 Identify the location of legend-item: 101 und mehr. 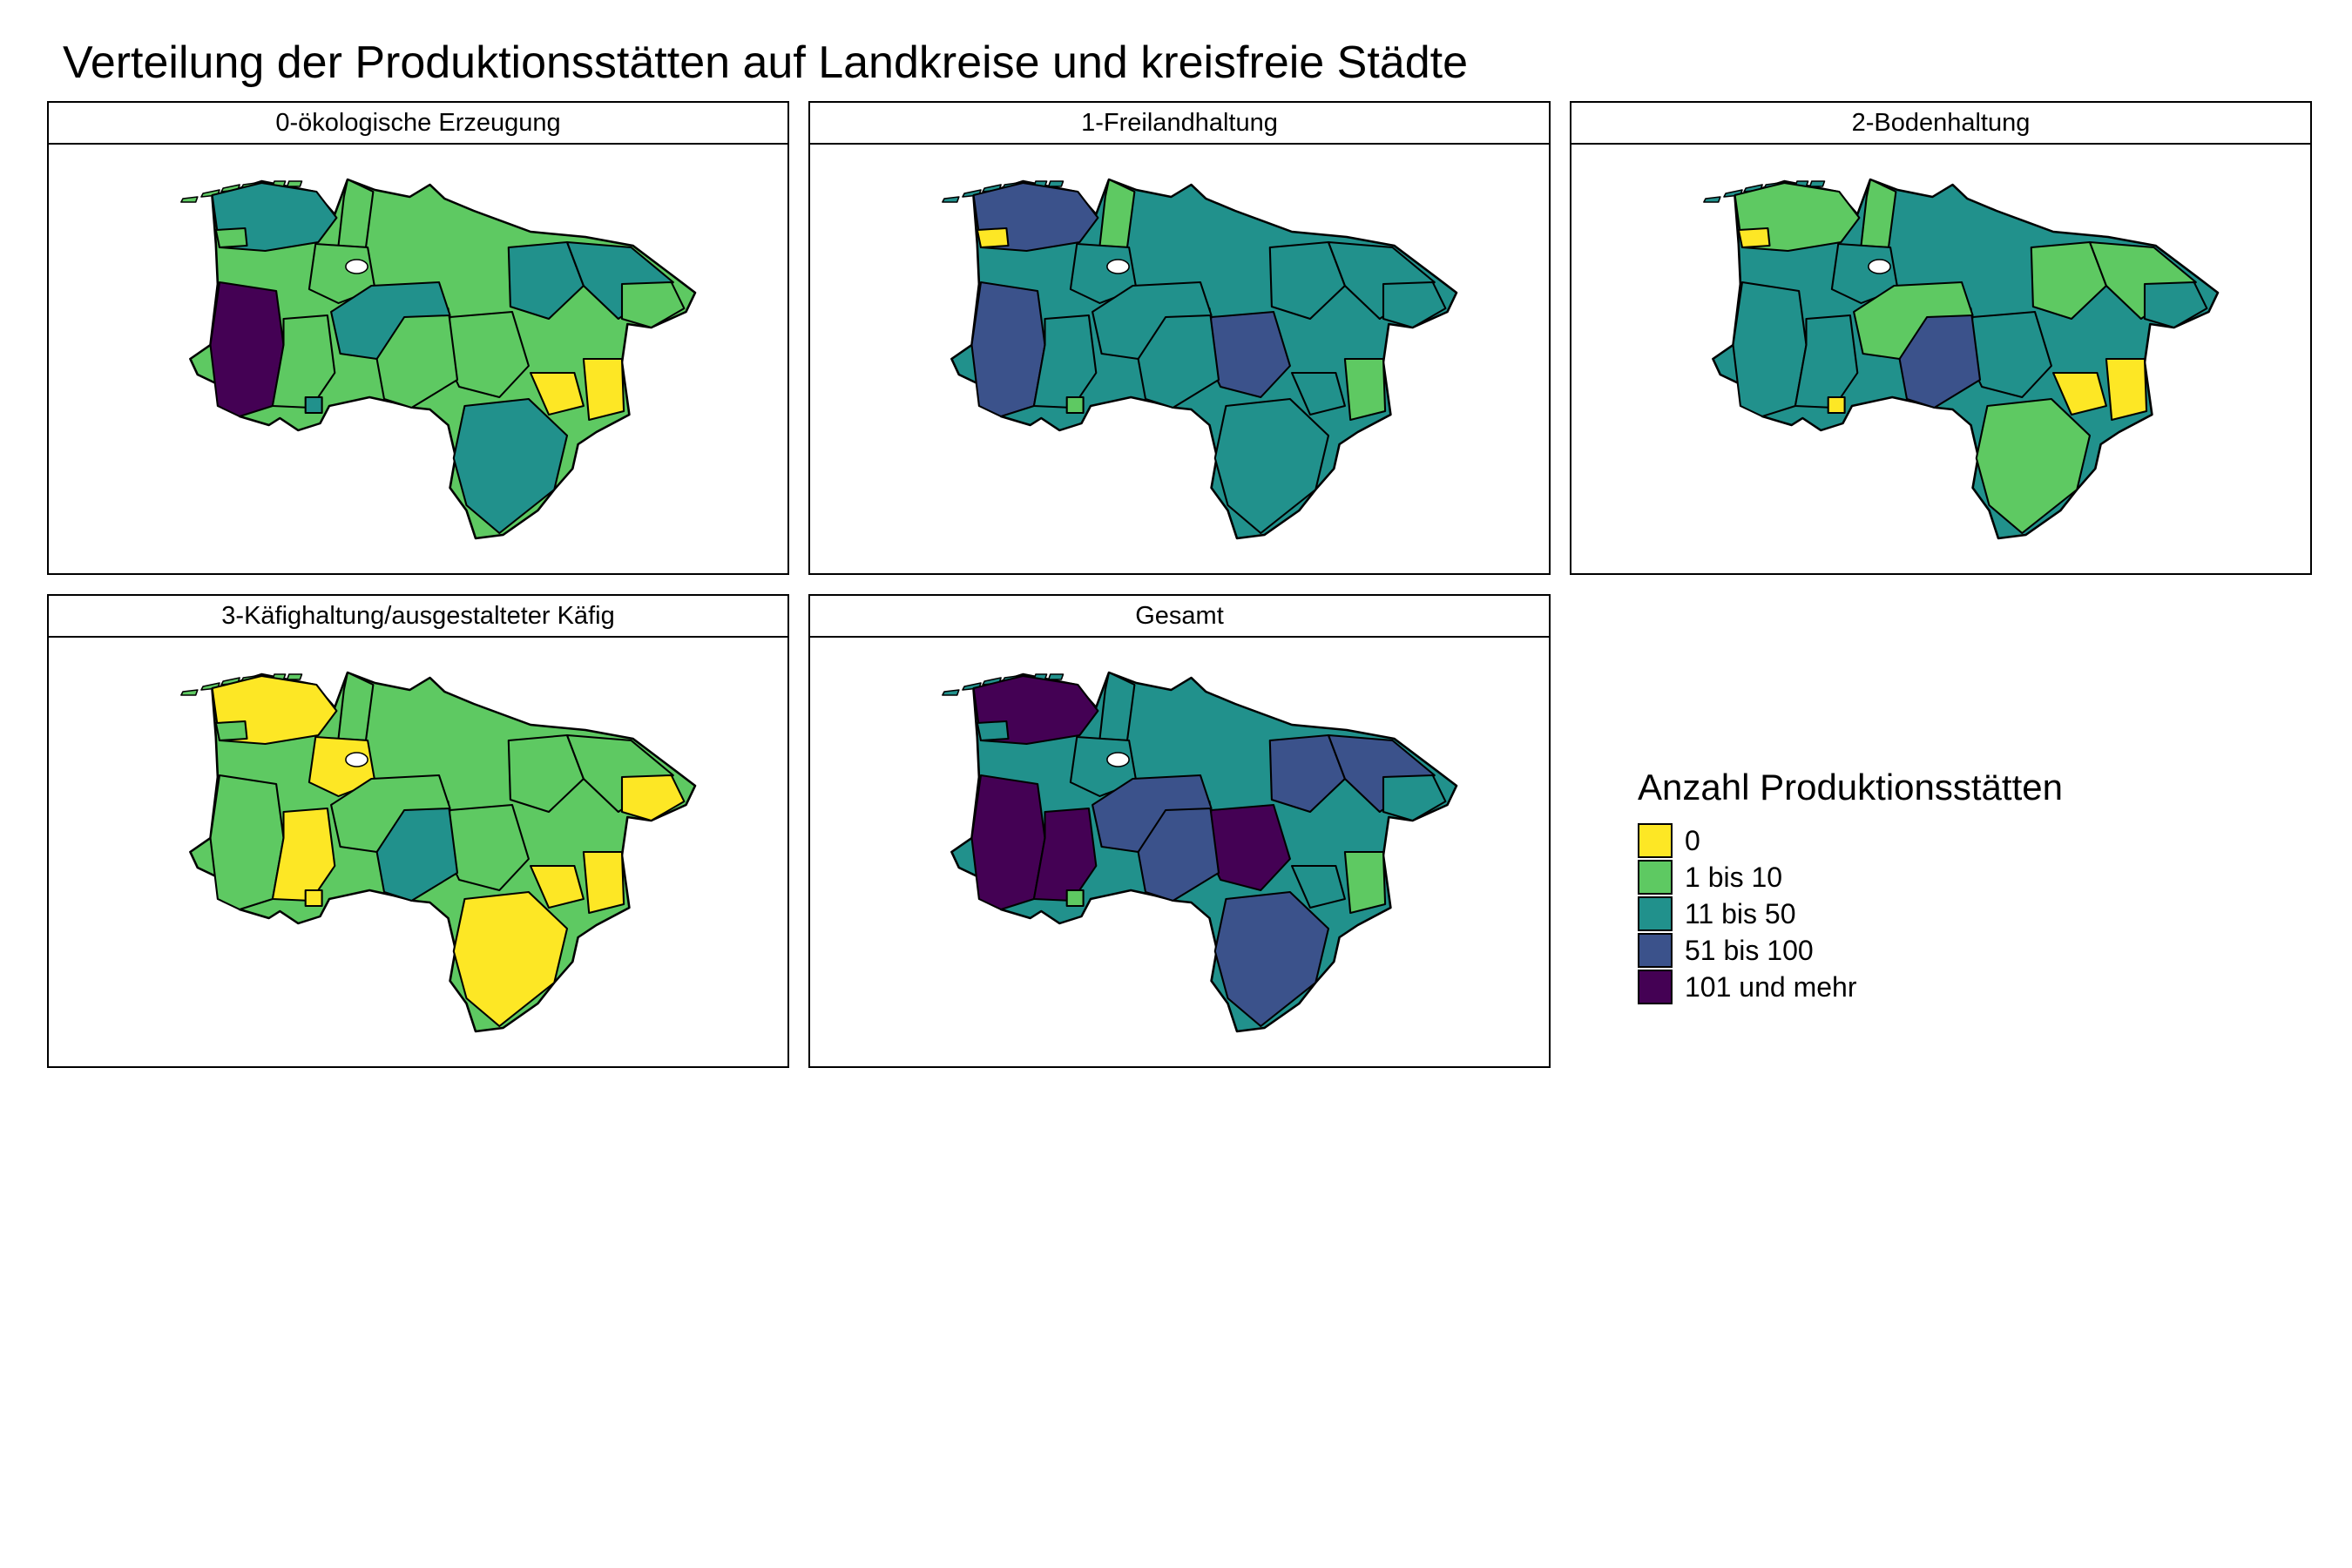
(1850, 987).